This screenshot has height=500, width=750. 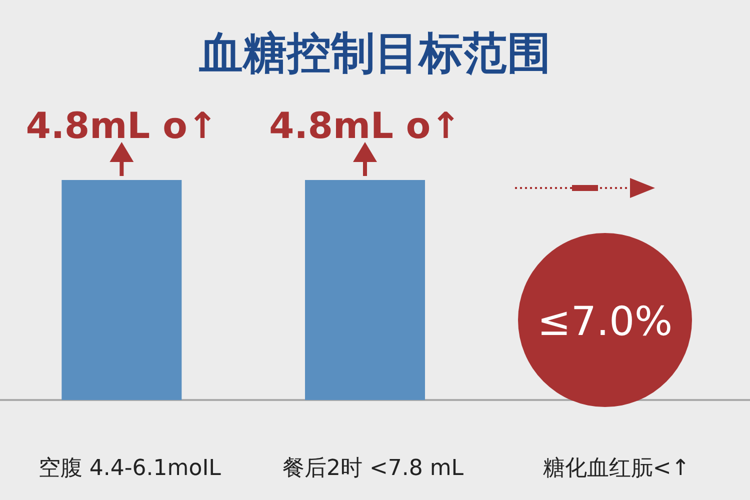 What do you see at coordinates (605, 322) in the screenshot?
I see `annotation: ≤7.0%` at bounding box center [605, 322].